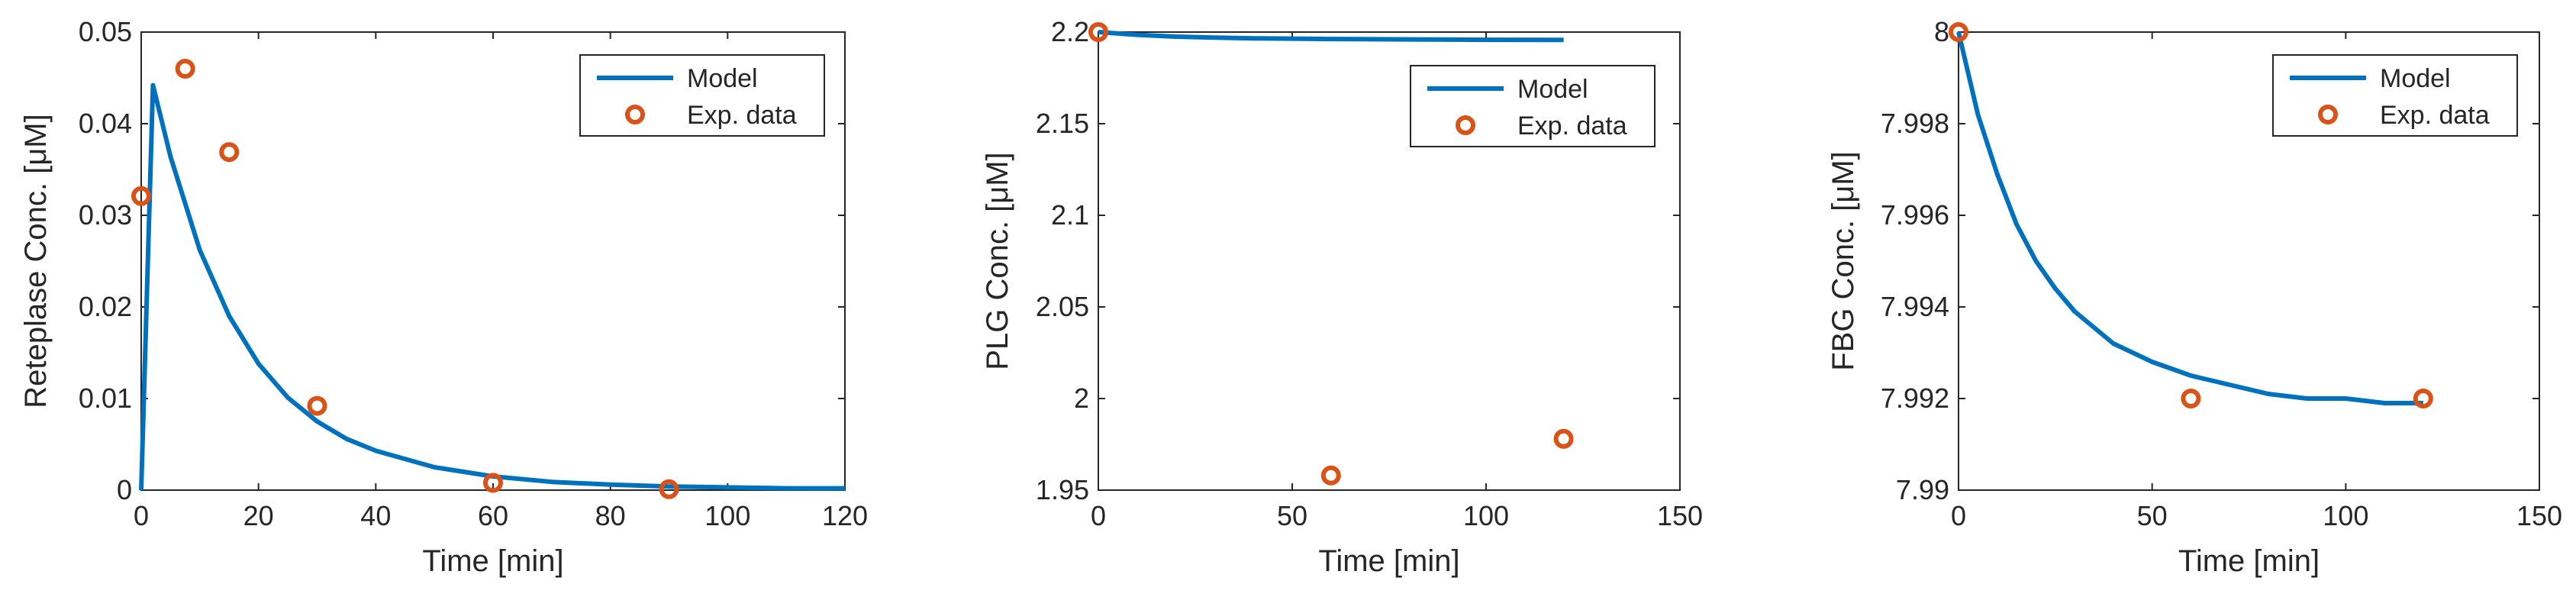 The width and height of the screenshot is (2576, 610). What do you see at coordinates (106, 31) in the screenshot?
I see `y-tick-label: 0.05` at bounding box center [106, 31].